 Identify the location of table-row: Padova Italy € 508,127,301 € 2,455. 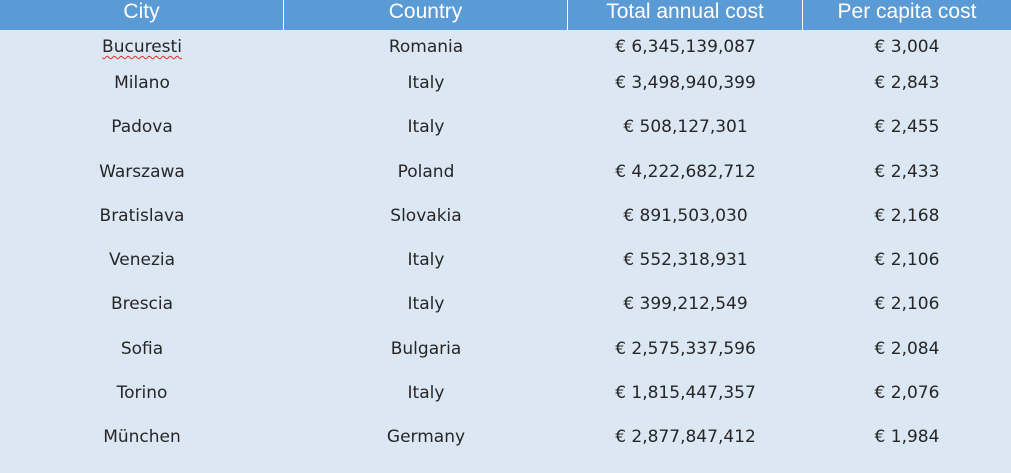
(505, 132).